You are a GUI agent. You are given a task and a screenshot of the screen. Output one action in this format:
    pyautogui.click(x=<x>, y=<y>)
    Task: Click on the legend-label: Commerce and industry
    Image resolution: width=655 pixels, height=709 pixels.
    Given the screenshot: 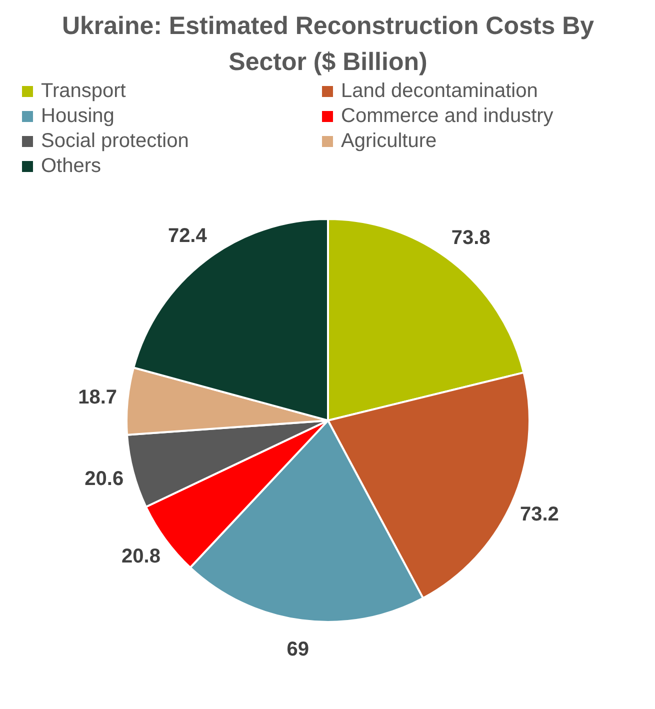 What is the action you would take?
    pyautogui.click(x=447, y=116)
    